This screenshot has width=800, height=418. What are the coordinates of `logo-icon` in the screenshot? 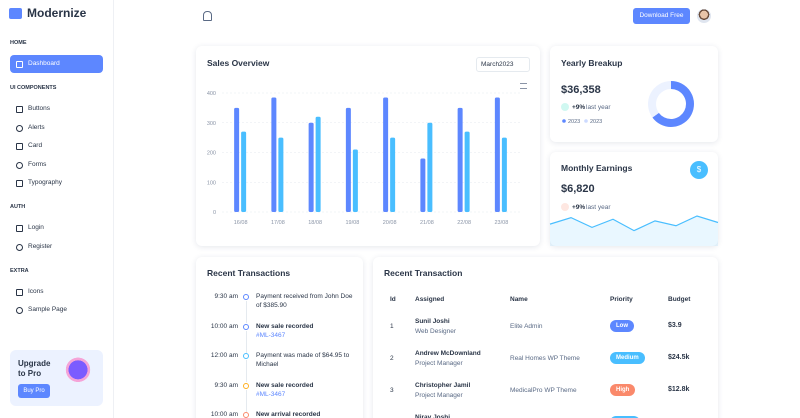 It's located at (15, 13).